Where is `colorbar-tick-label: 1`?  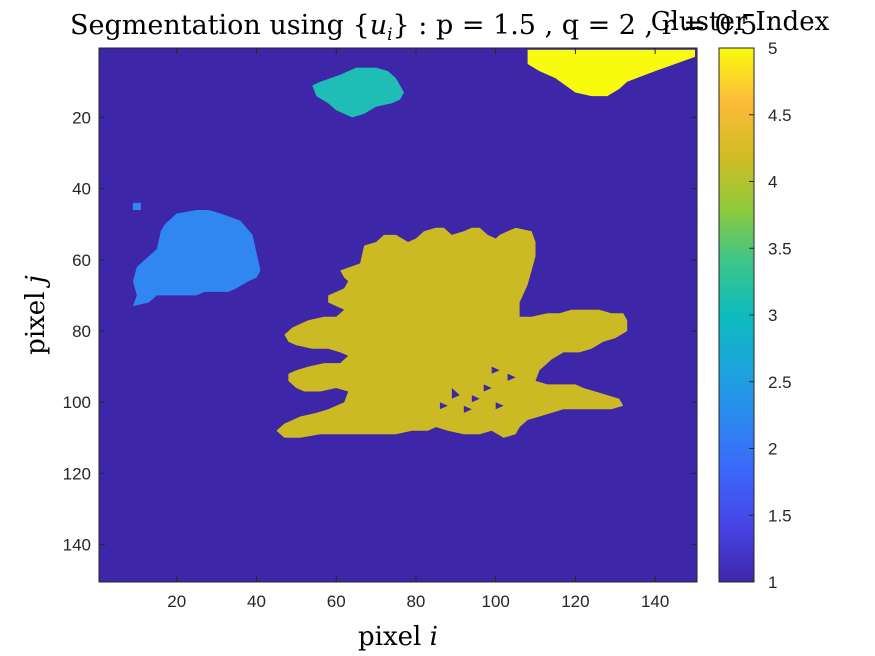
colorbar-tick-label: 1 is located at coordinates (772, 582).